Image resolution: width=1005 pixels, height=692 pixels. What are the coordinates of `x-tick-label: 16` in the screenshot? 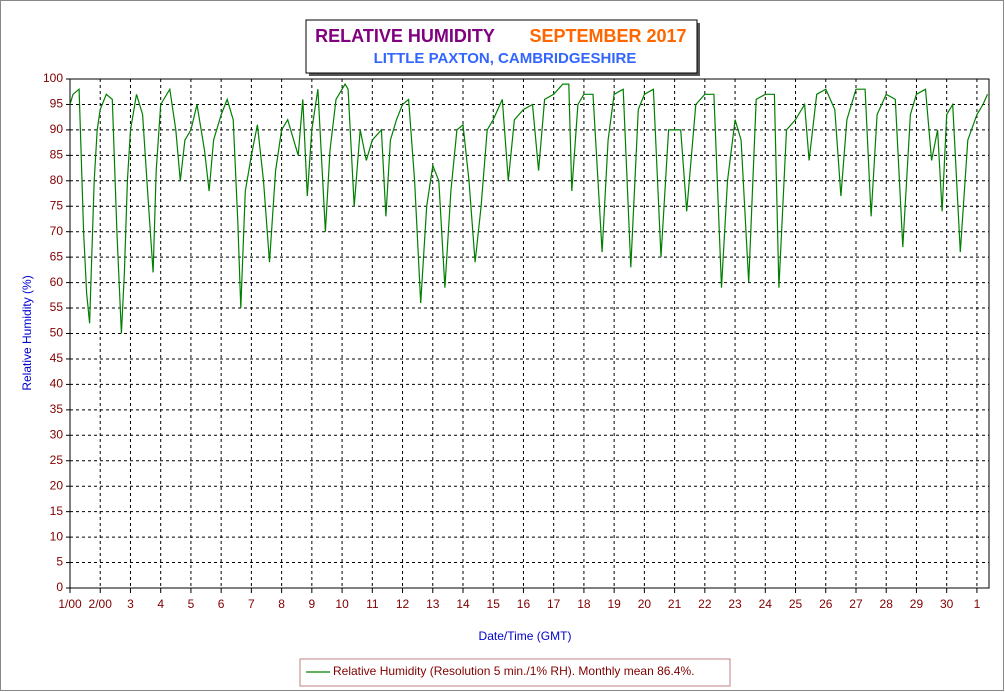 It's located at (524, 604).